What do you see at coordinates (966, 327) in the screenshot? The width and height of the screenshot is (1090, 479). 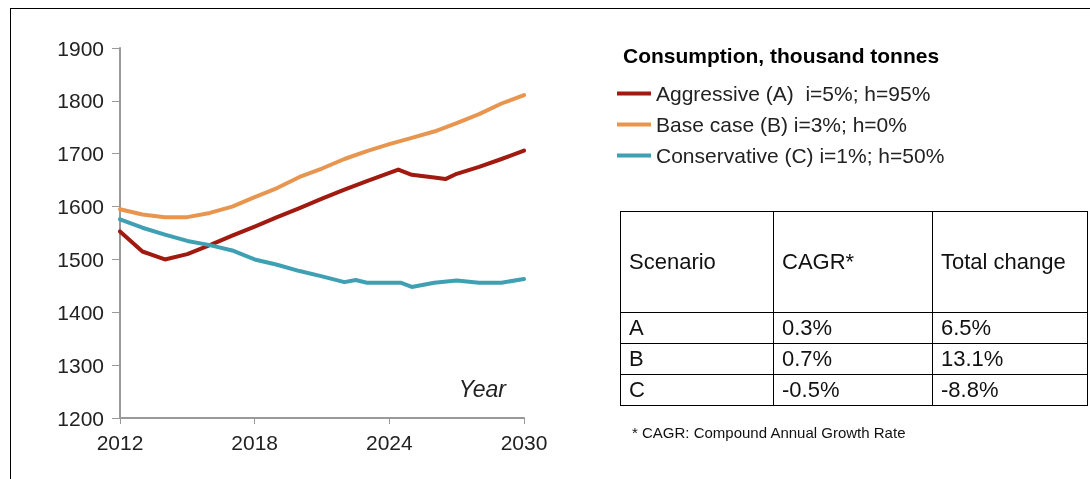 I see `text: 6.5%` at bounding box center [966, 327].